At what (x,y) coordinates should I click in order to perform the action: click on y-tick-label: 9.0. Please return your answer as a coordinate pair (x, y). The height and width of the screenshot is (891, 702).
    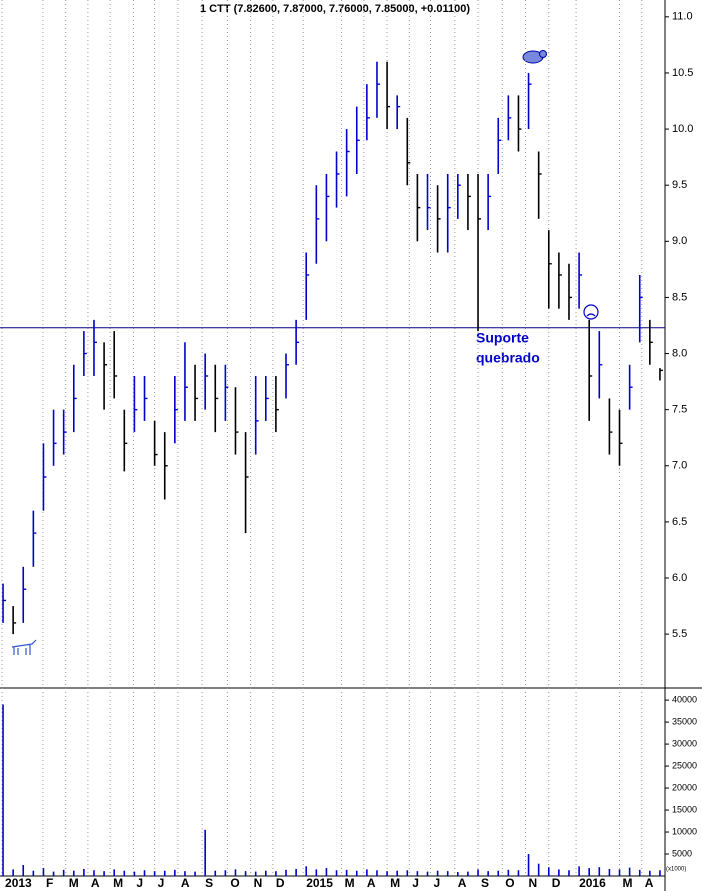
    Looking at the image, I should click on (679, 241).